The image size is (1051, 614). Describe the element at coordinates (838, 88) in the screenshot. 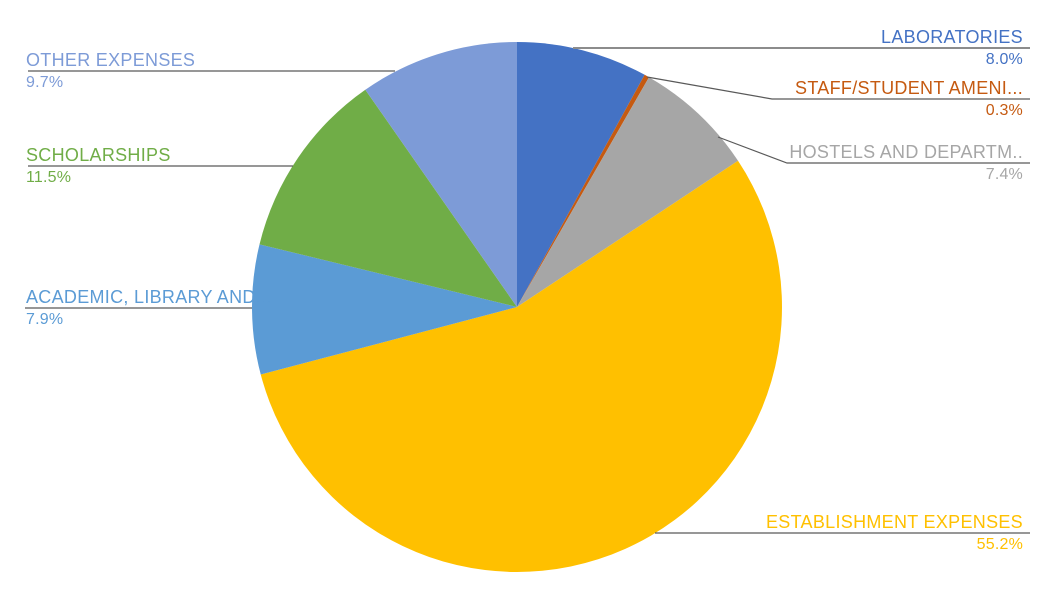

I see `leader-line-staff-student` at that location.